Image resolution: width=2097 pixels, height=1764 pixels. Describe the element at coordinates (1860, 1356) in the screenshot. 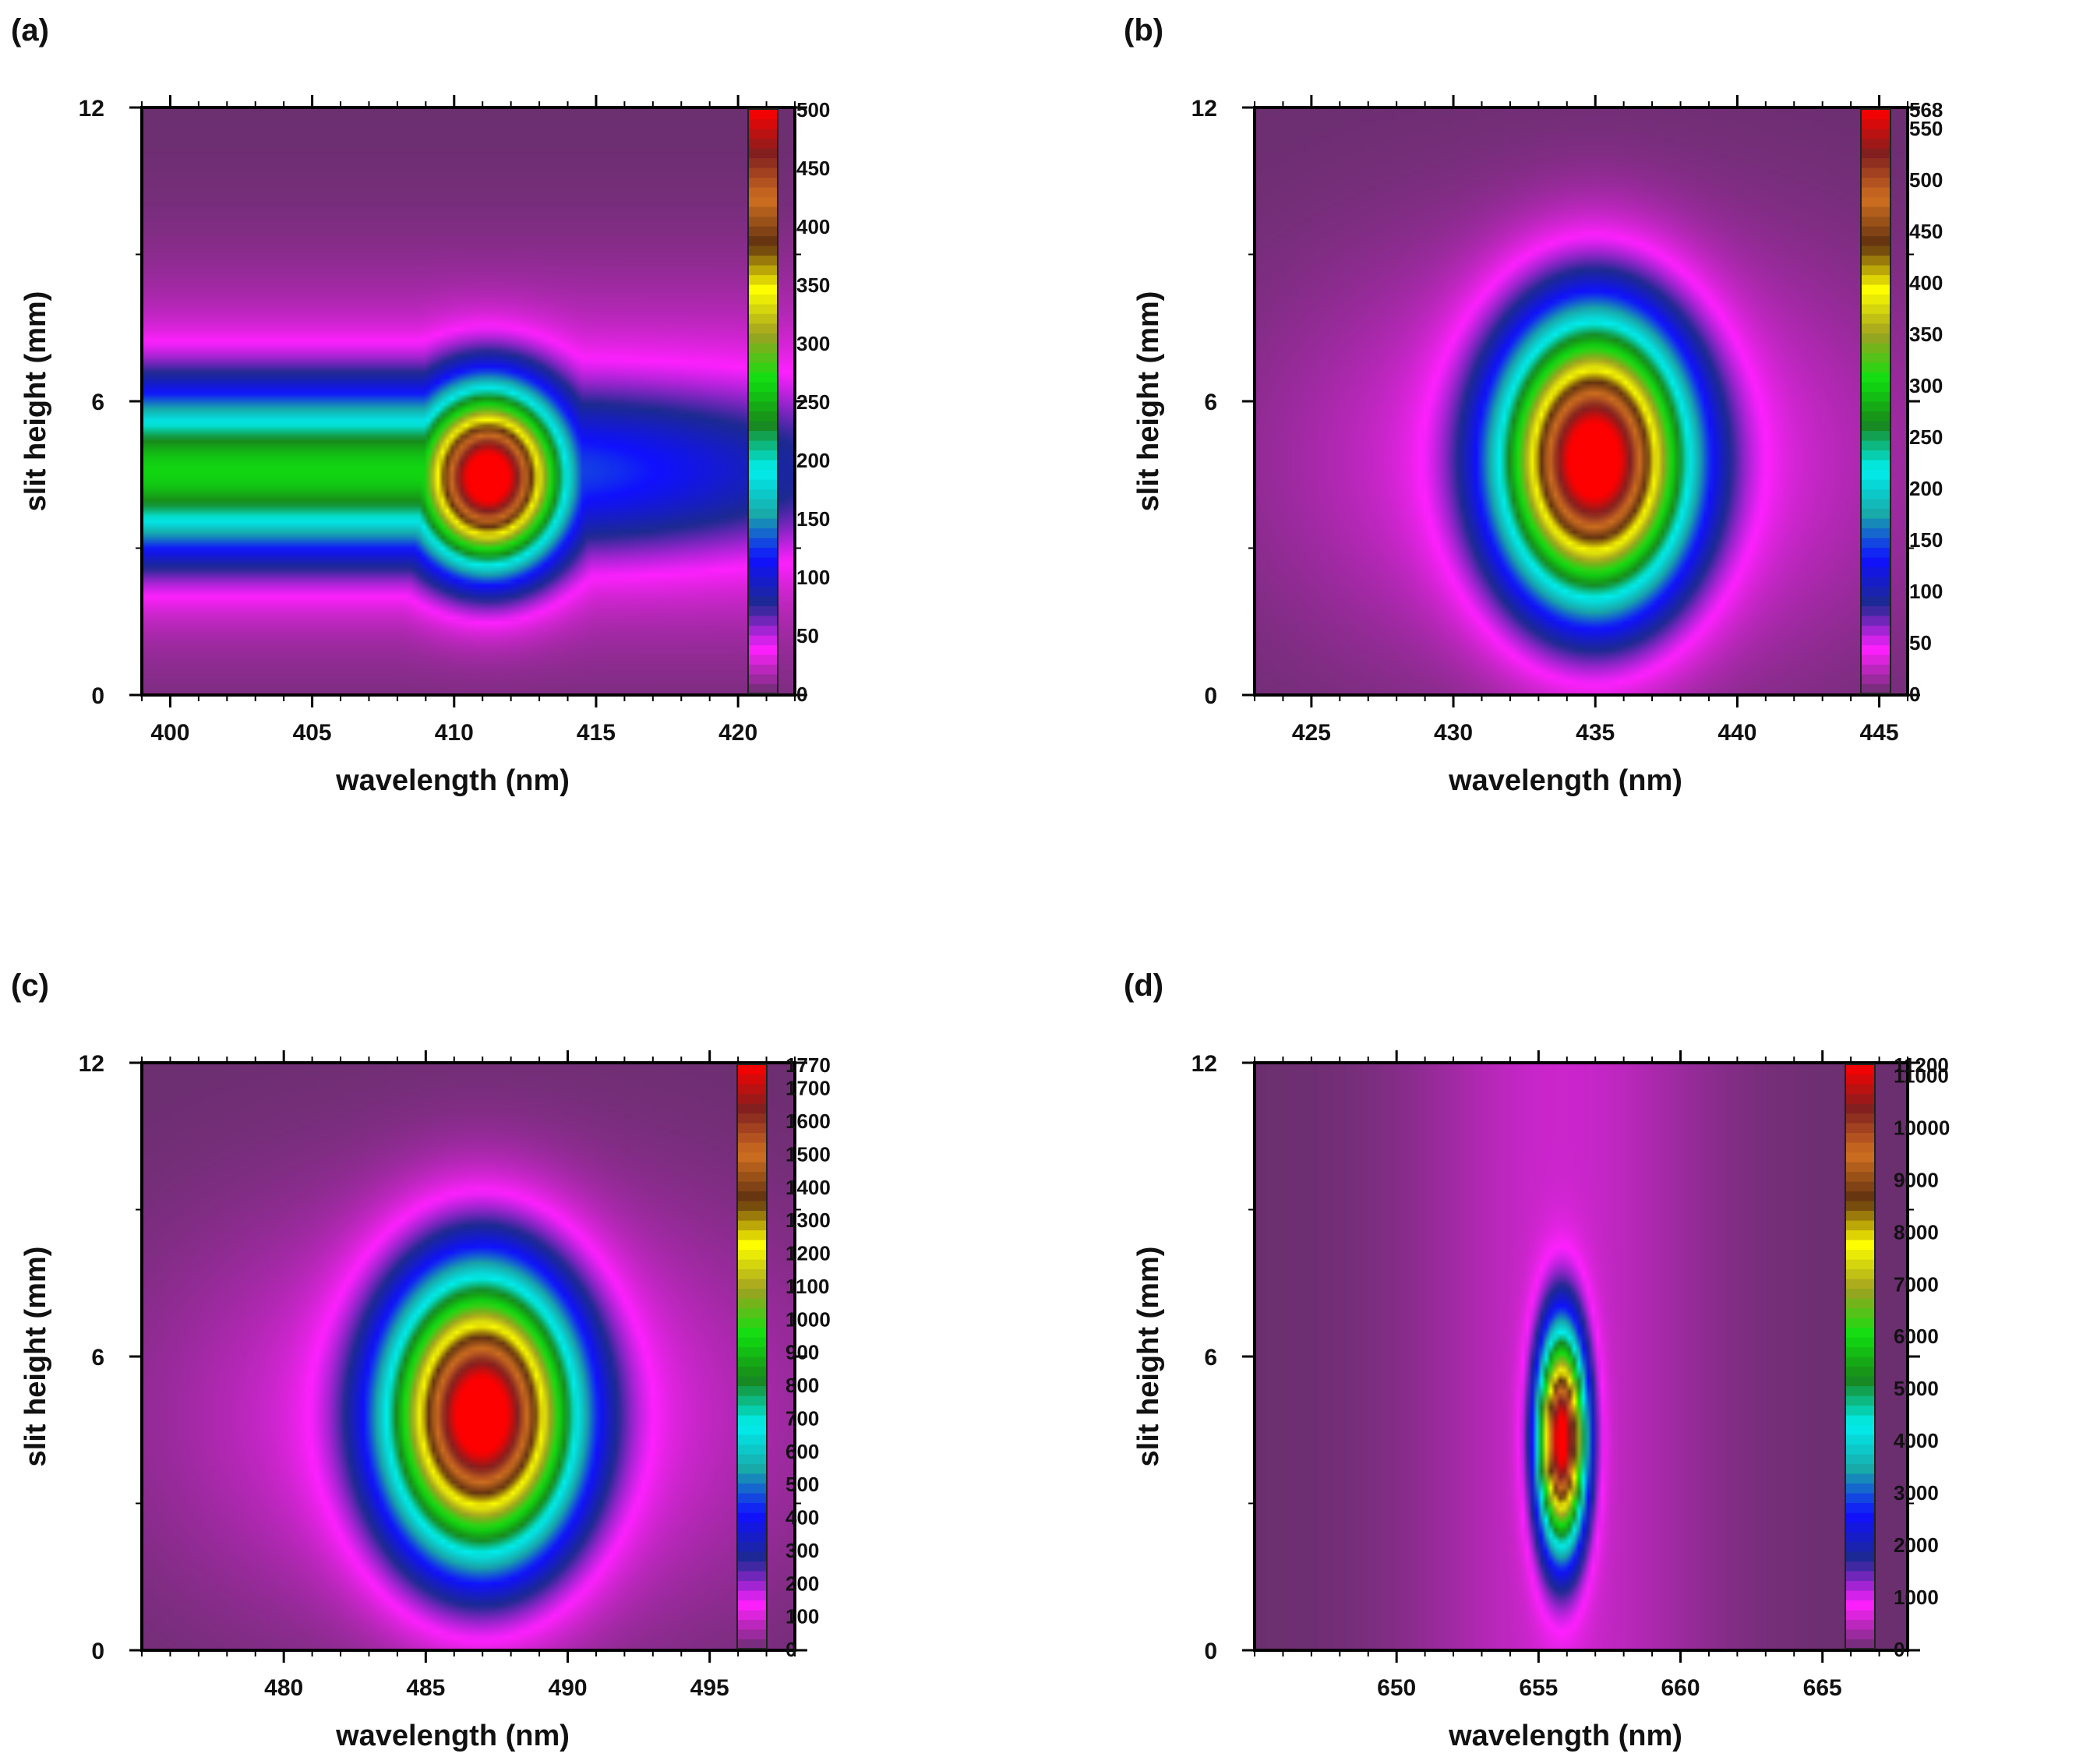

I see `colorbar-frame` at that location.